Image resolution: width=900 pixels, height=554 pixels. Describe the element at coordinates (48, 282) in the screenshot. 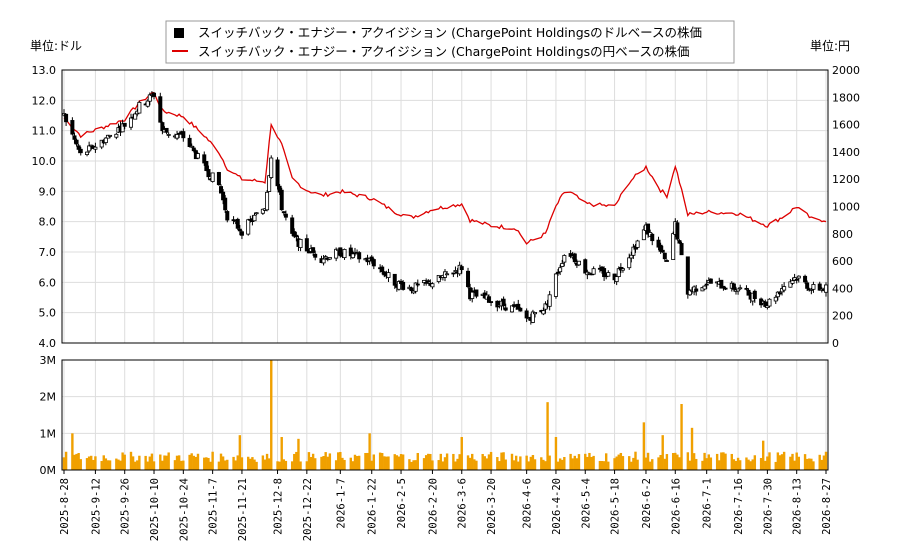

I see `left-tick-label: 6.0` at that location.